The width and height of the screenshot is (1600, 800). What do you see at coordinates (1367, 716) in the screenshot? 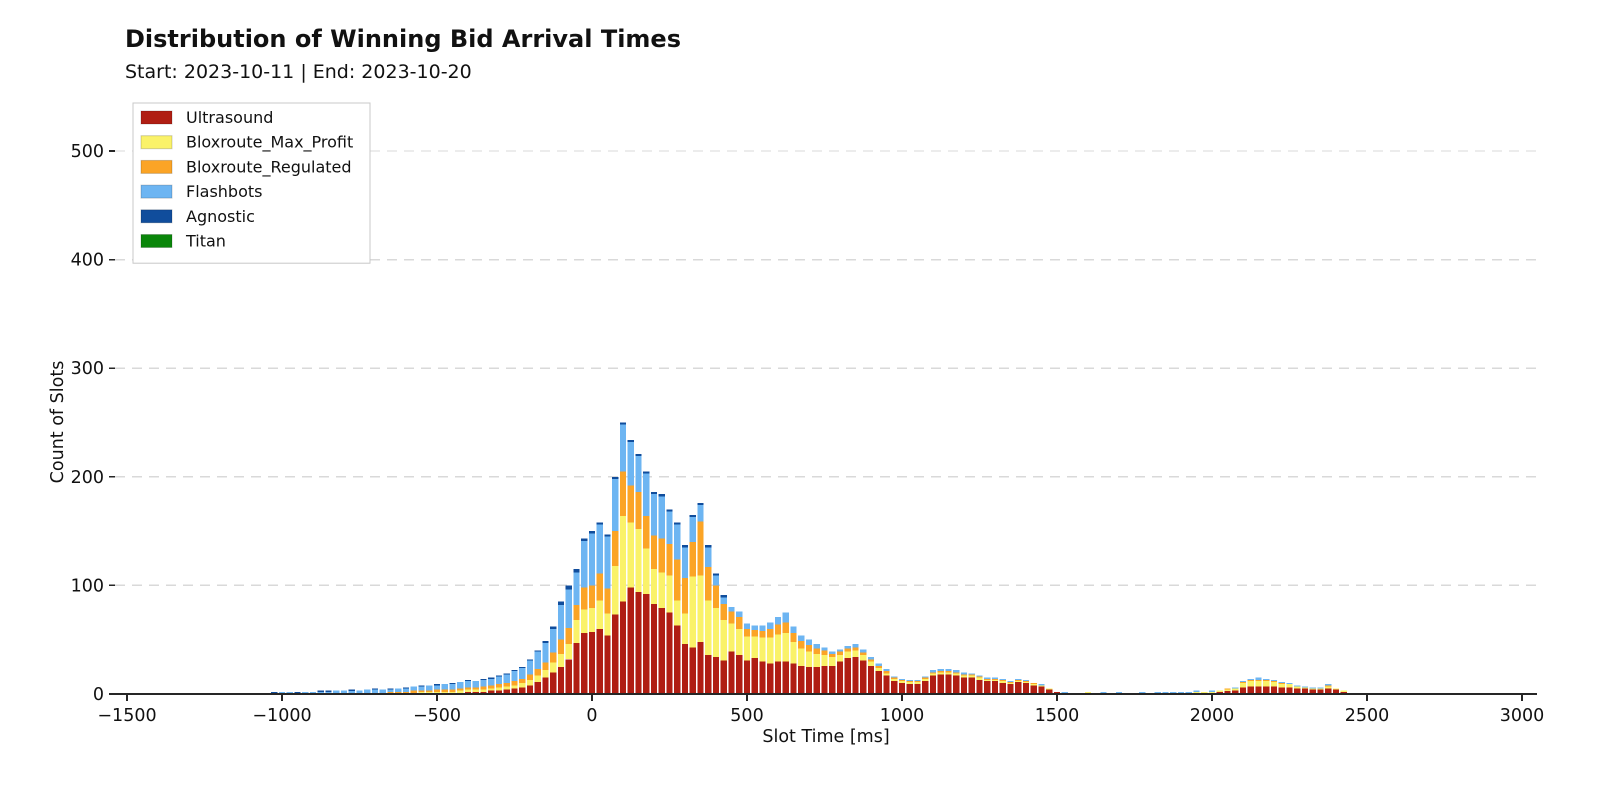
I see `x-tick-label: 2500` at bounding box center [1367, 716].